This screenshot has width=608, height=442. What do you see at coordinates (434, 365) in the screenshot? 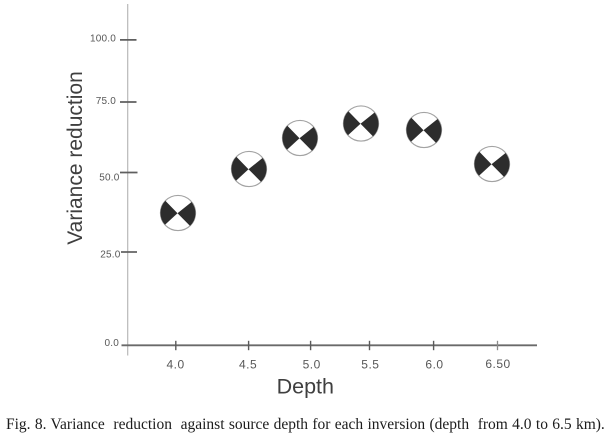
I see `svg-text: 6.0` at bounding box center [434, 365].